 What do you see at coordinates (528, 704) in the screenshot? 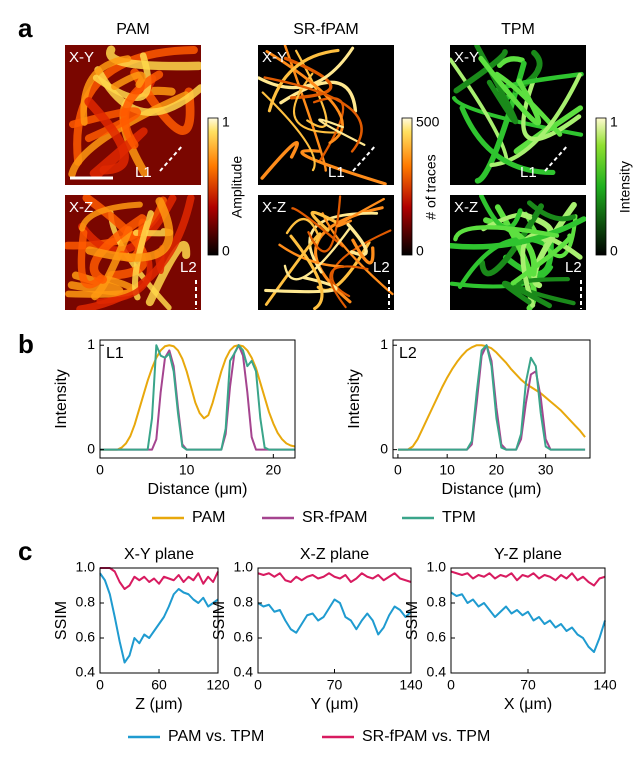
I see `x-axis-label: X (μm)` at bounding box center [528, 704].